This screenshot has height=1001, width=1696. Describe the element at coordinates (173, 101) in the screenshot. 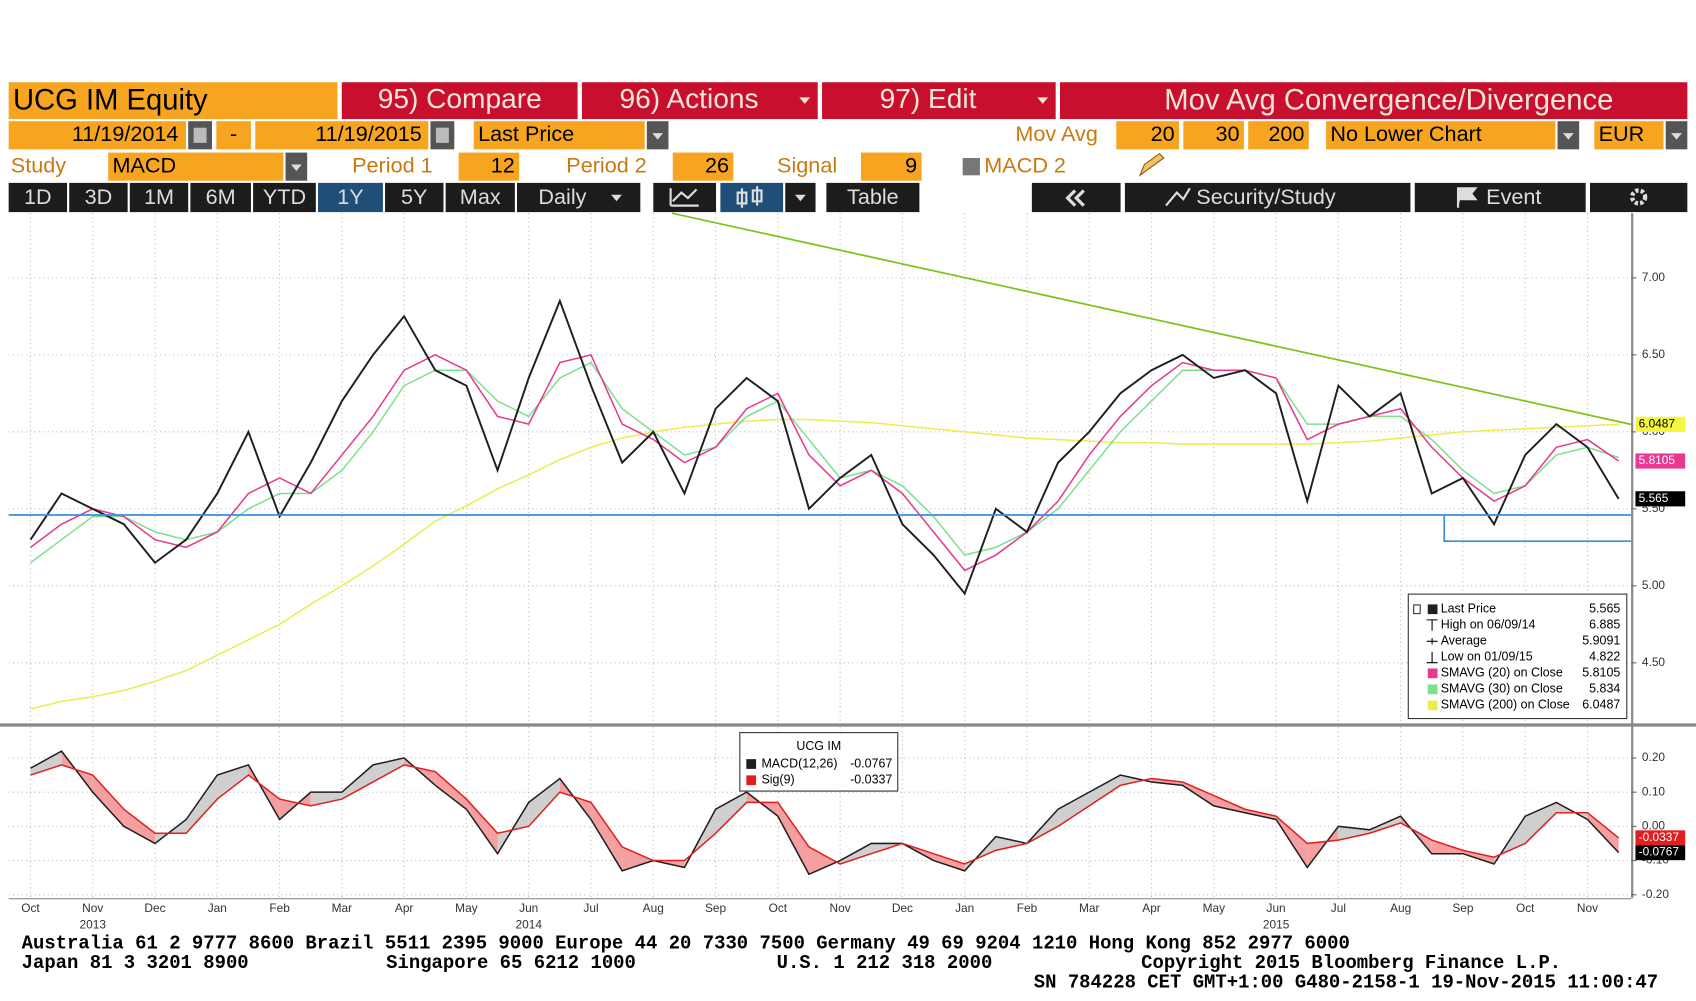

I see `ticker-box` at that location.